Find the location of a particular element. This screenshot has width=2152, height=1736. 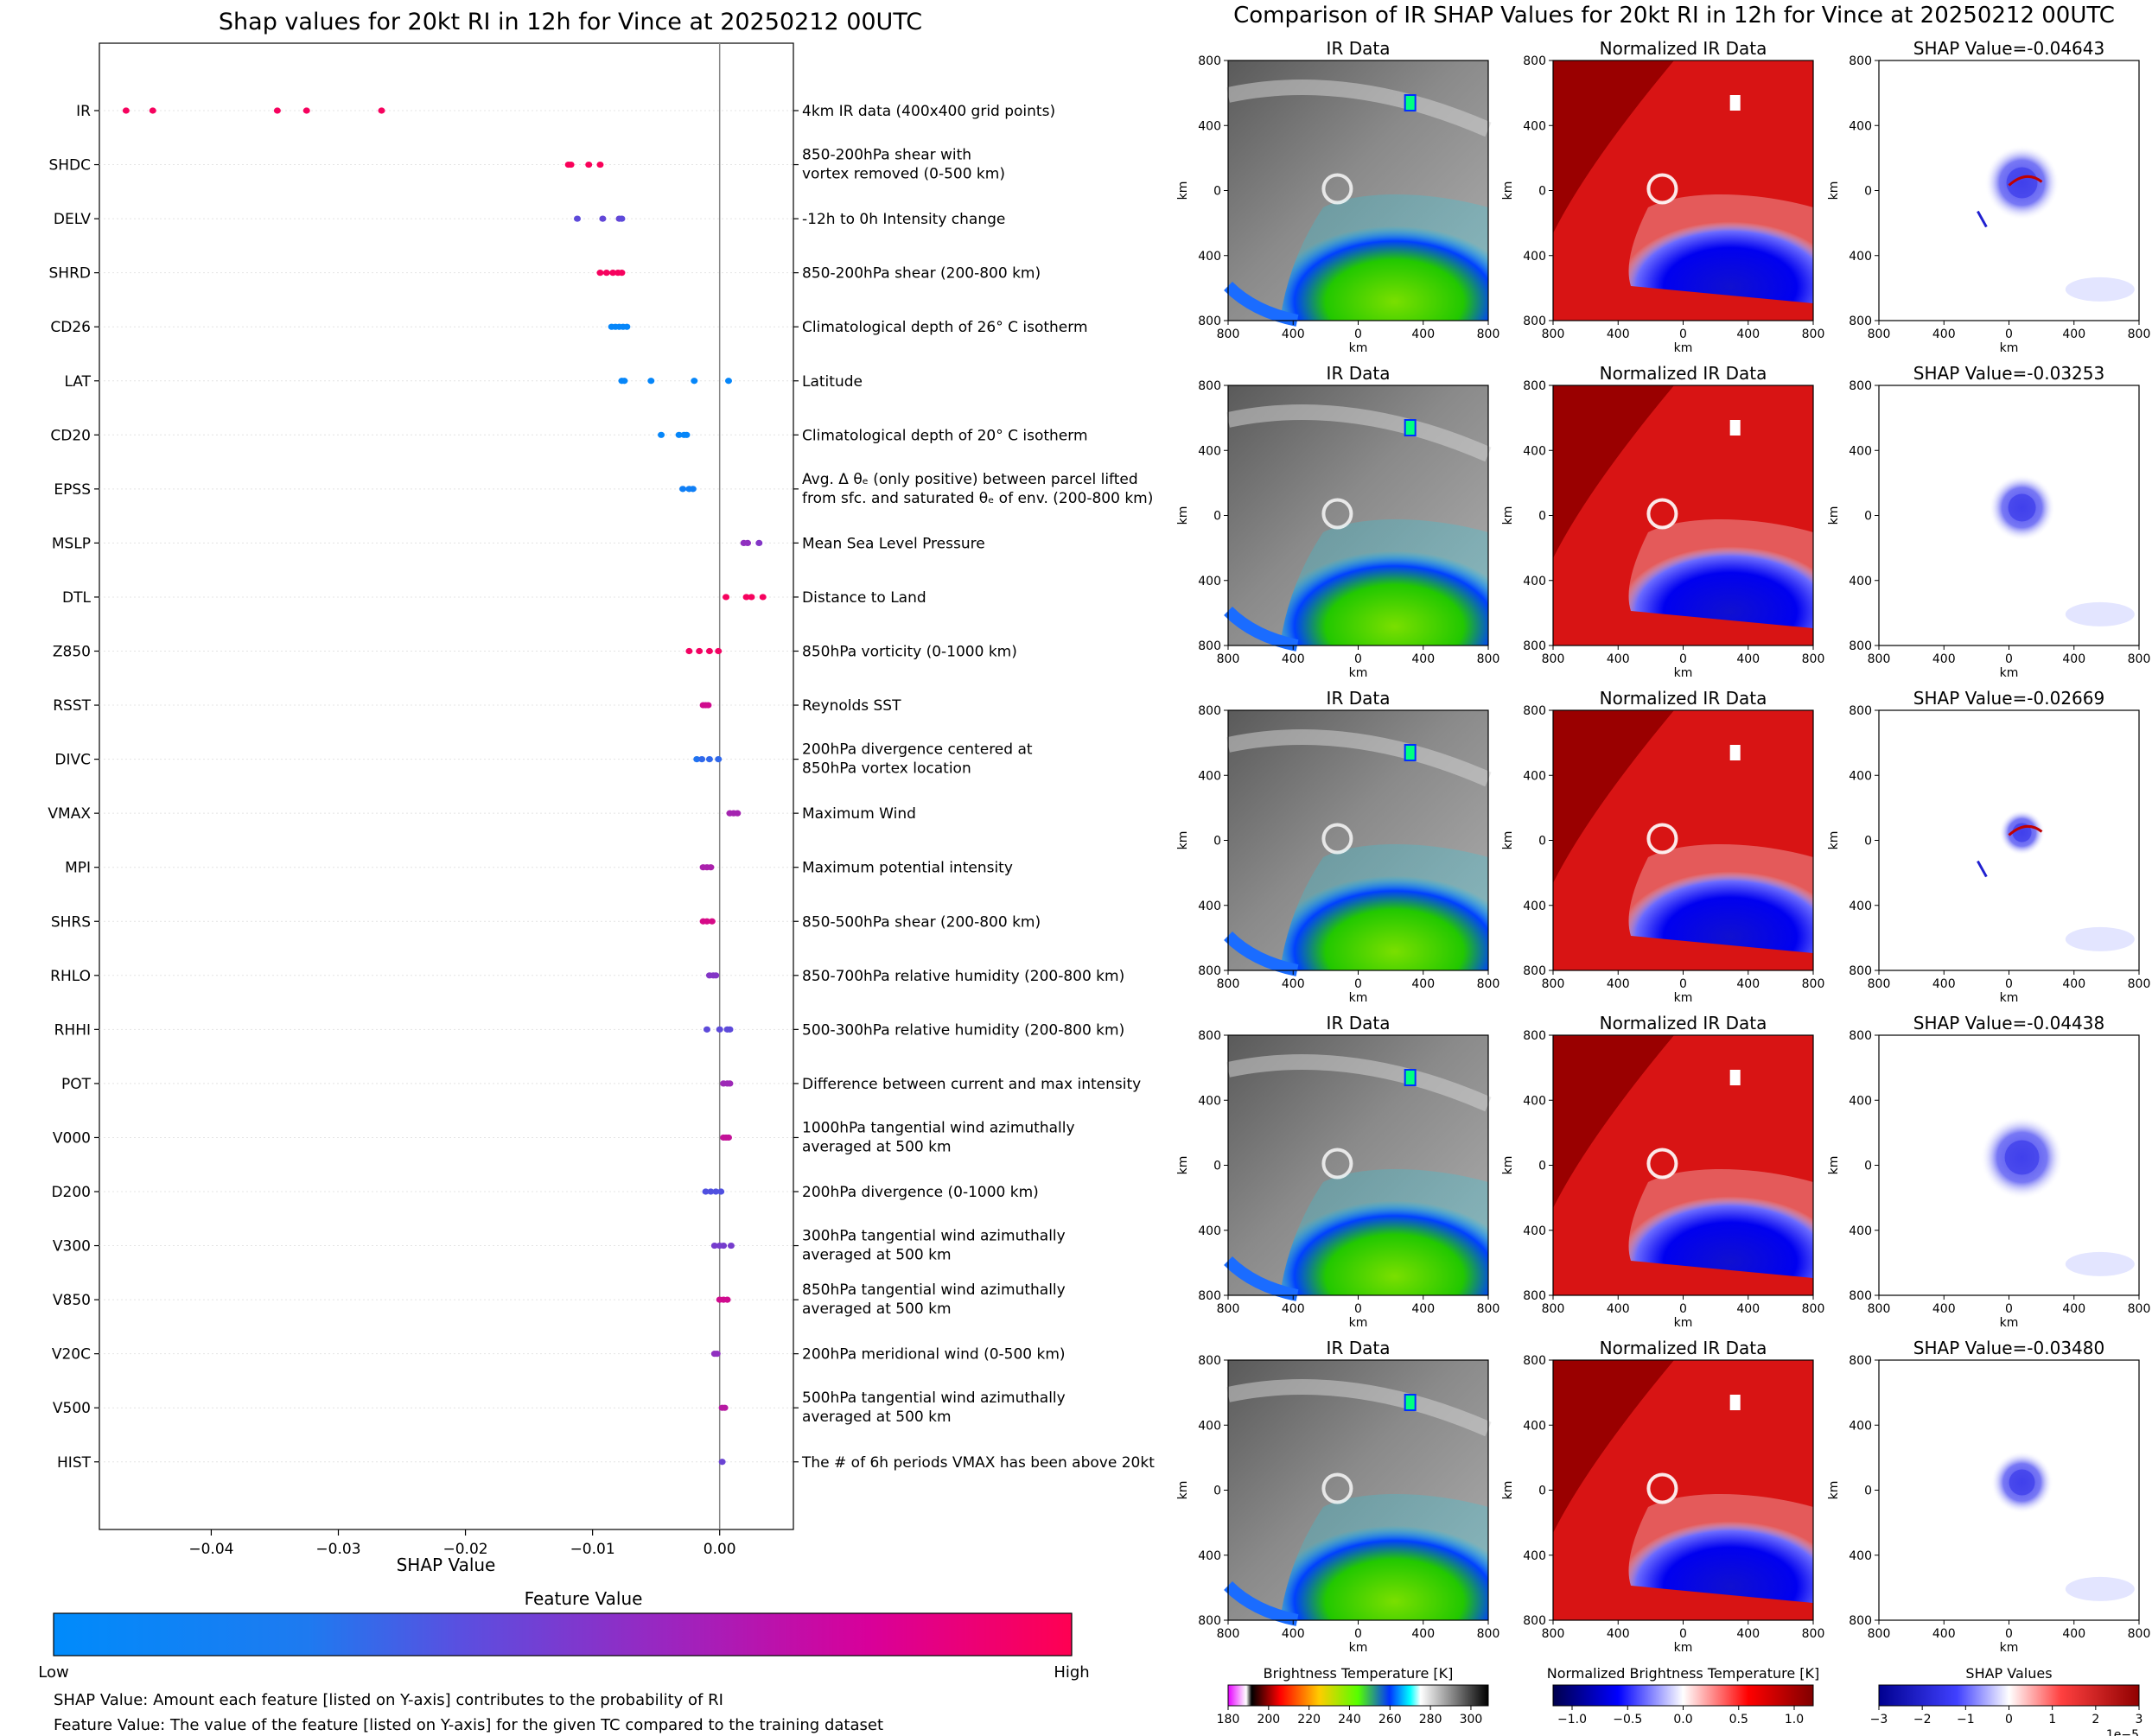

feature-description: Climatological depth of 20° C isotherm is located at coordinates (945, 435).